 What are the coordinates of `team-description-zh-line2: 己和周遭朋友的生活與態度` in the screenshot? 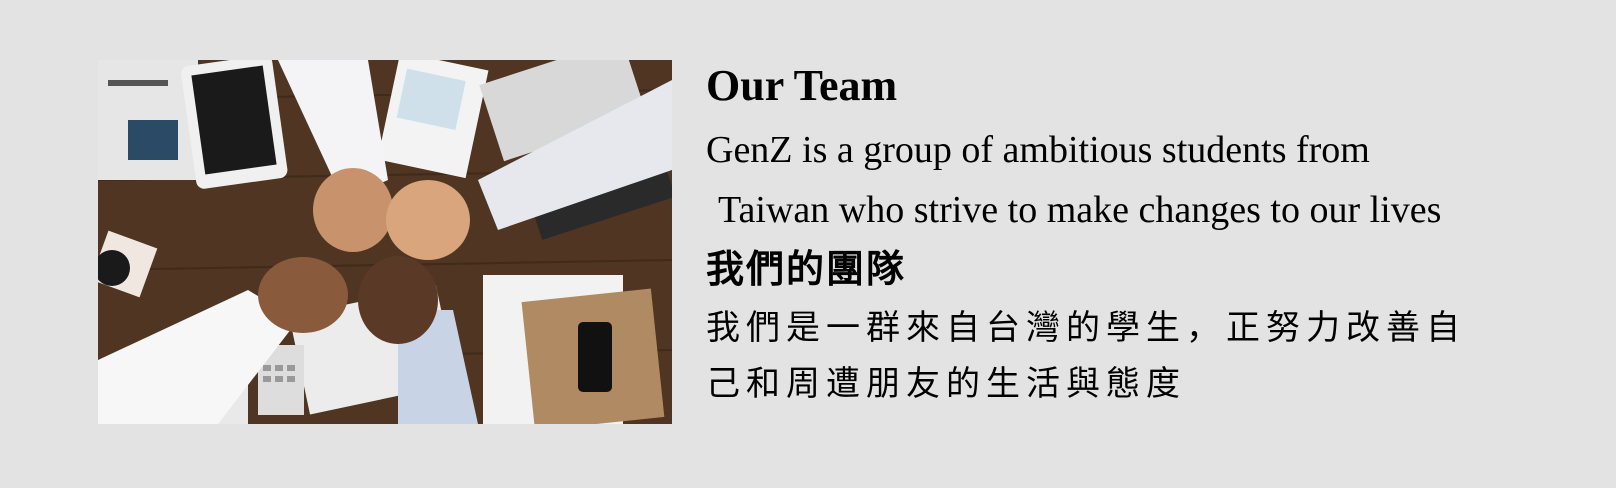 It's located at (946, 384).